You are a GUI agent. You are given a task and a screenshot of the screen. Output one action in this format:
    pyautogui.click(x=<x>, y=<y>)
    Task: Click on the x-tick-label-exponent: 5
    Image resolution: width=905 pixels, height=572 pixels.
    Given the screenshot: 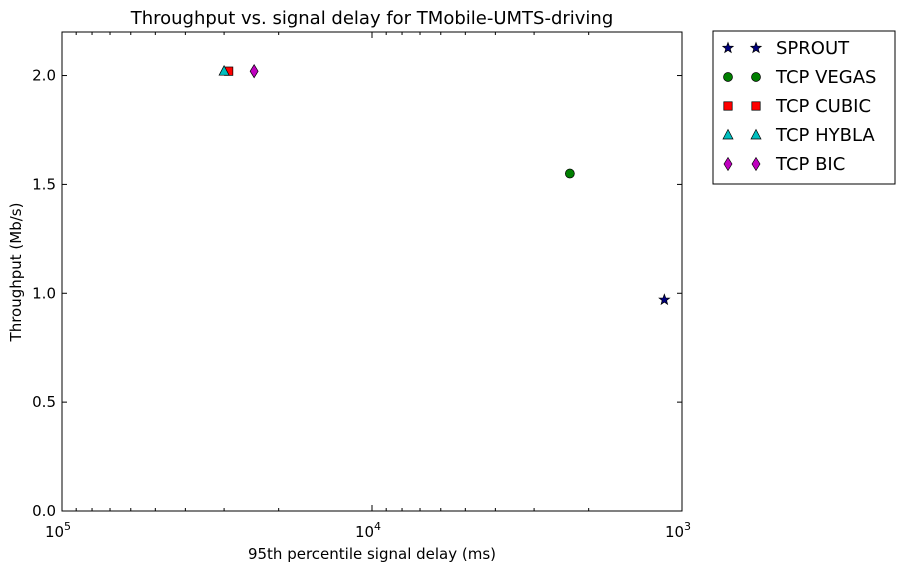 What is the action you would take?
    pyautogui.click(x=67, y=526)
    